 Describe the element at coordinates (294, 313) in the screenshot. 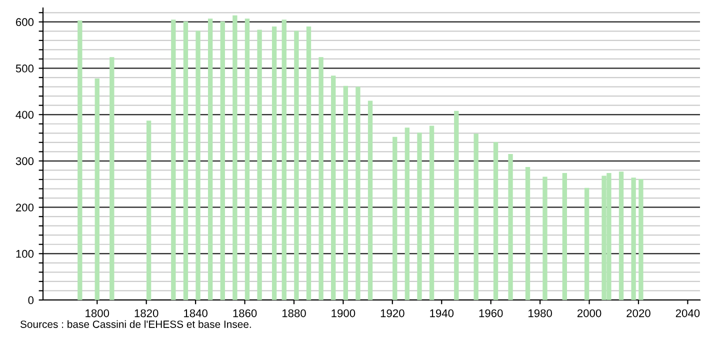

I see `x-tick-label: 1880` at that location.